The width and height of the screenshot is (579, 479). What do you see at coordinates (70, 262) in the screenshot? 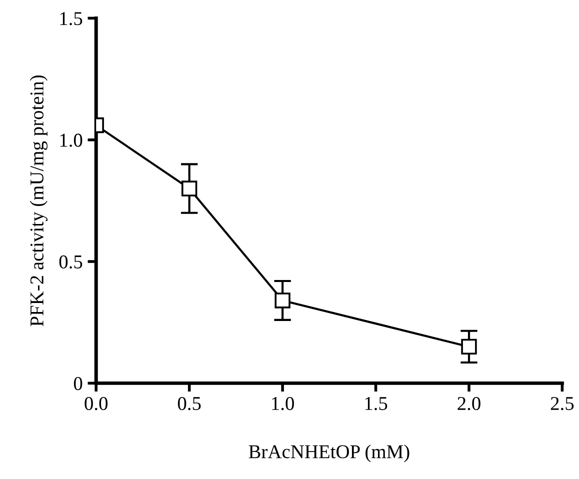
I see `y-tick-label: 0.5` at bounding box center [70, 262].